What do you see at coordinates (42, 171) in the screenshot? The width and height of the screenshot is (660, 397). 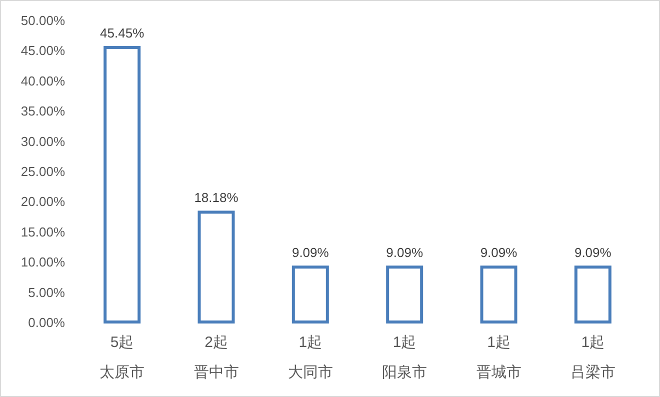 I see `ytick: 25.00%` at bounding box center [42, 171].